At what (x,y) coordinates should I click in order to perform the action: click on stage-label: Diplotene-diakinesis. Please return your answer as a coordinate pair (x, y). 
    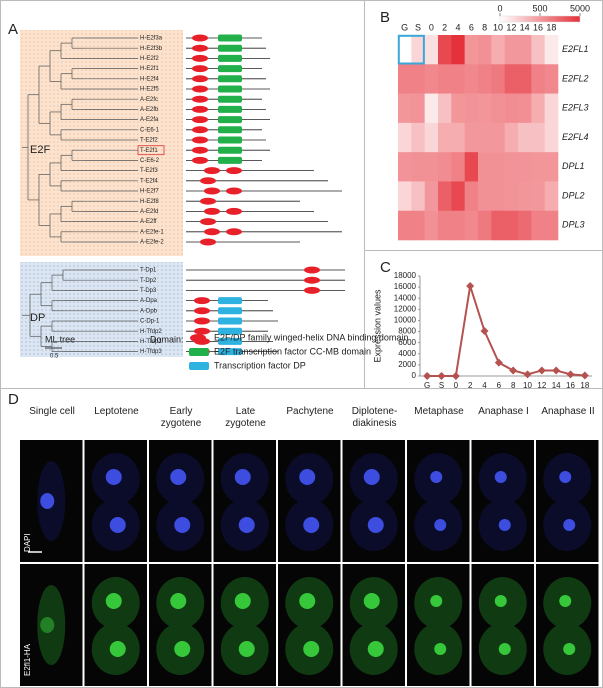
    Looking at the image, I should click on (374, 417).